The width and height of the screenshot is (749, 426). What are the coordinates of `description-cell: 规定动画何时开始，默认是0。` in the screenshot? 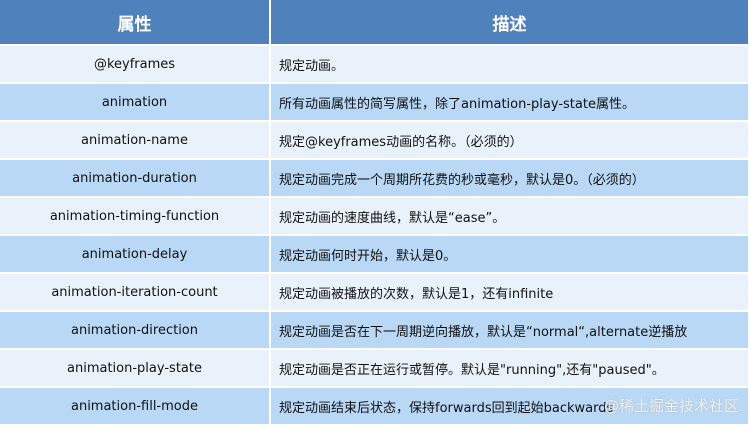 It's located at (509, 254).